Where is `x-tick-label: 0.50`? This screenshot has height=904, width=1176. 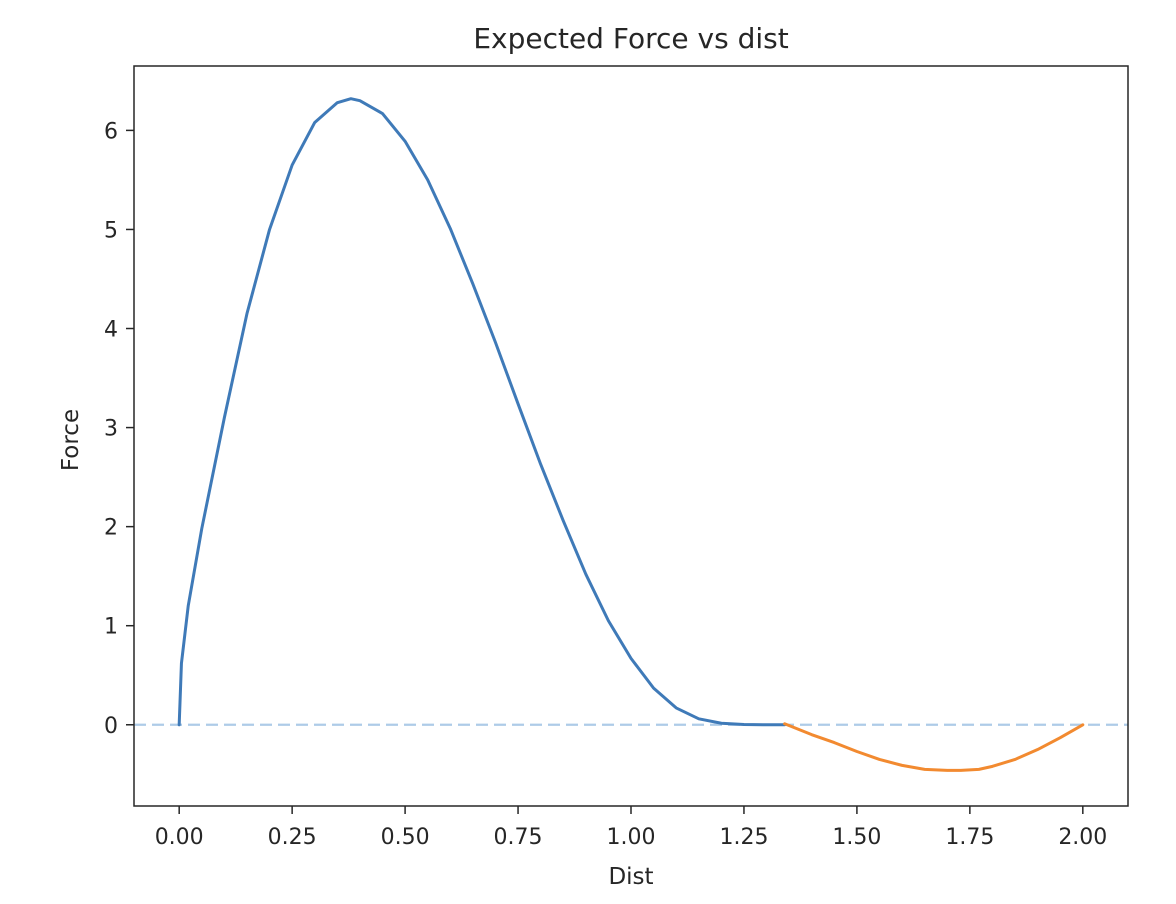 x-tick-label: 0.50 is located at coordinates (405, 837).